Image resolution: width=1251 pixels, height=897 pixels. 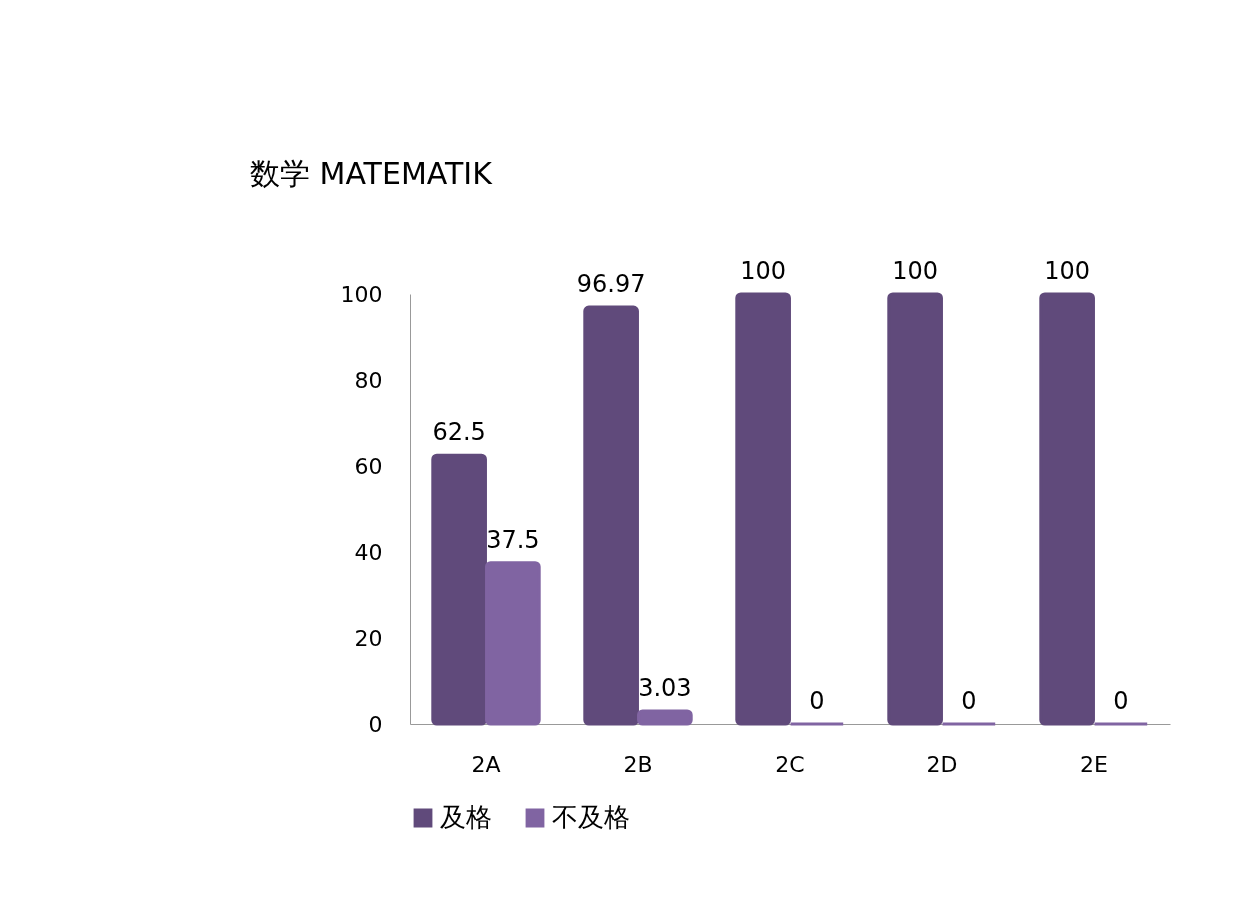 I want to click on y-tick-label: 60, so click(x=368, y=466).